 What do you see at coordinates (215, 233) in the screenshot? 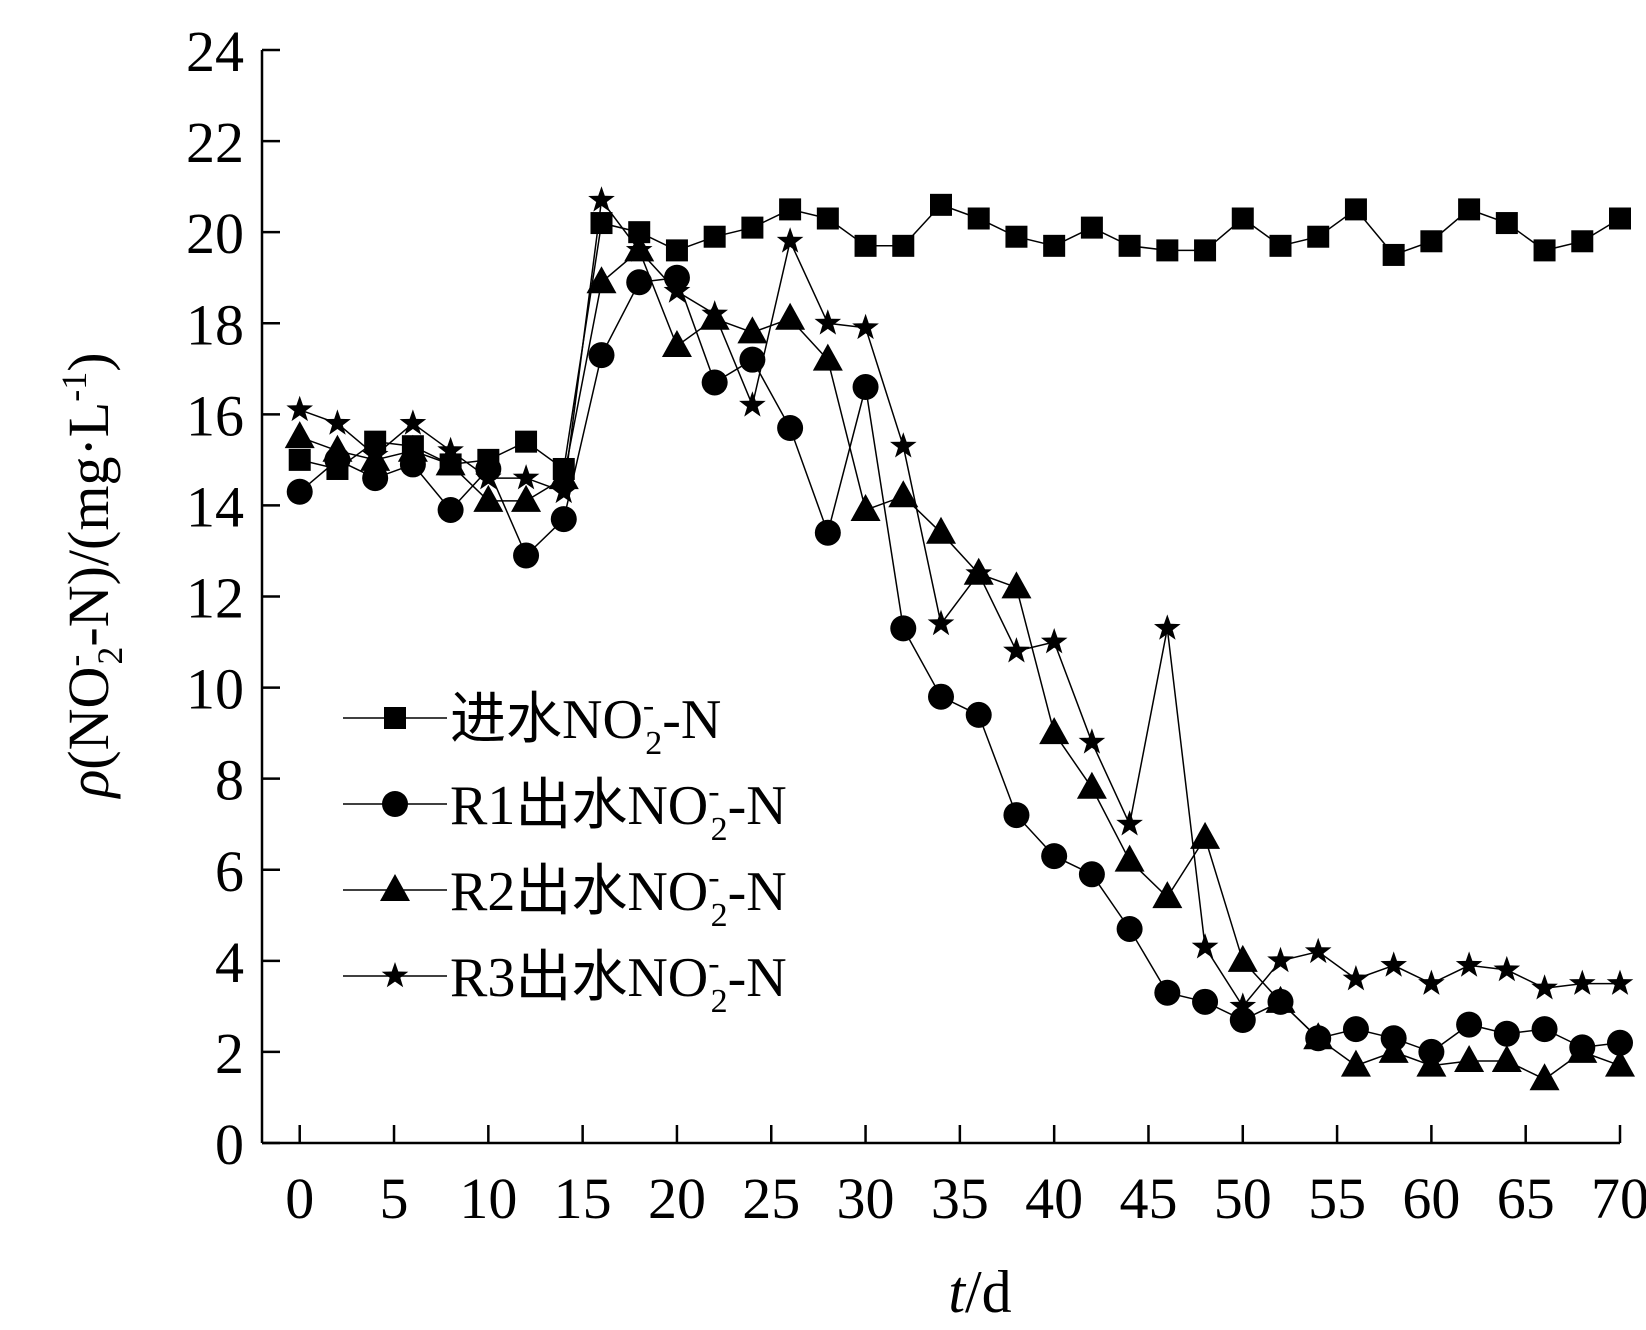
I see `y-tick-label: 20` at bounding box center [215, 233].